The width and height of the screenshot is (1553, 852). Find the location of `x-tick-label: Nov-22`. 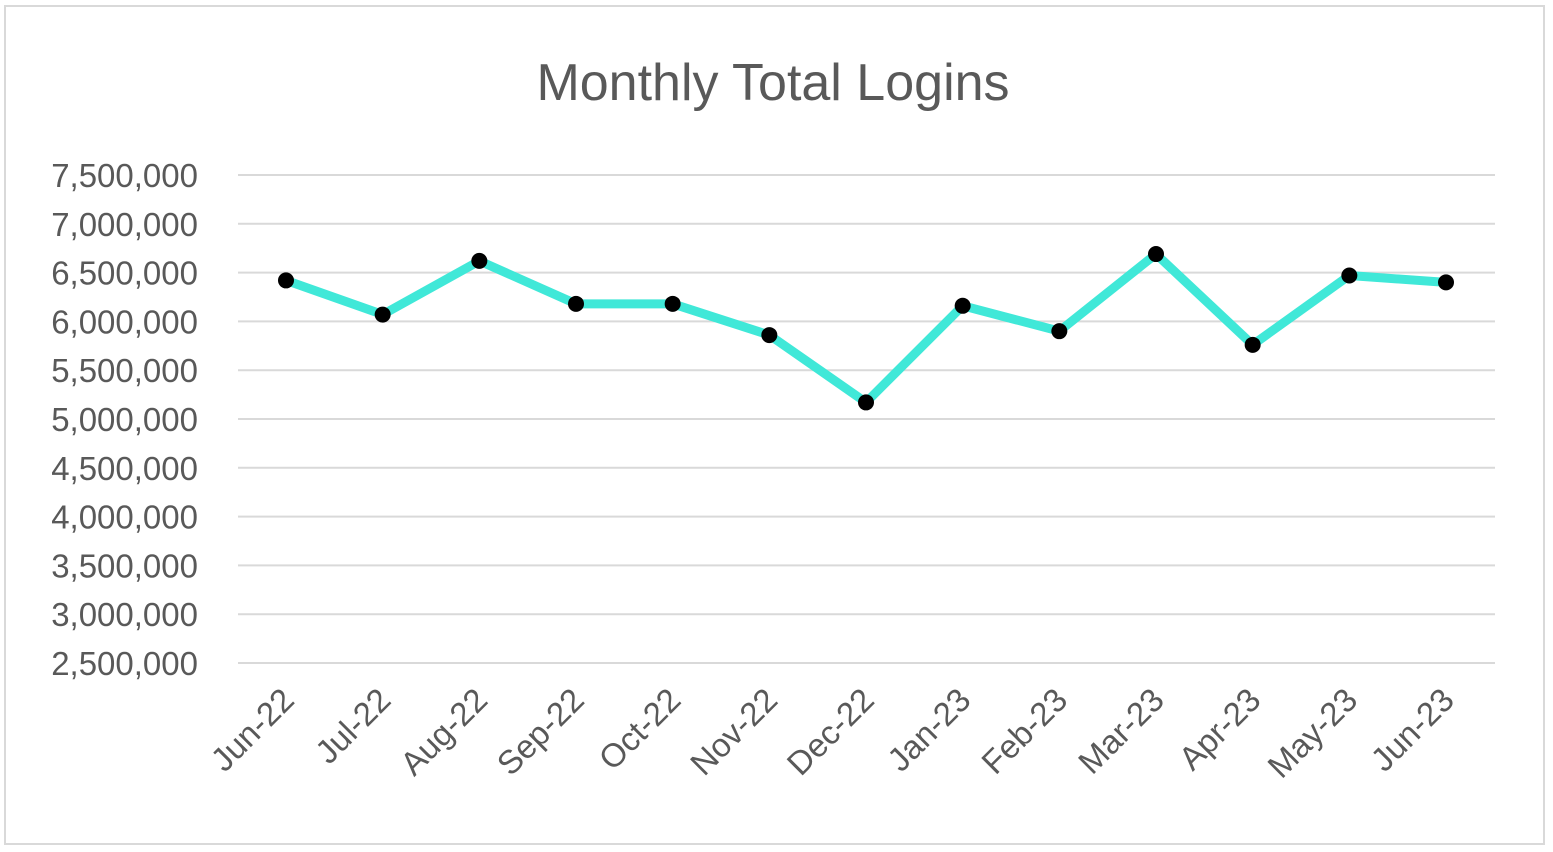

x-tick-label: Nov-22 is located at coordinates (733, 731).